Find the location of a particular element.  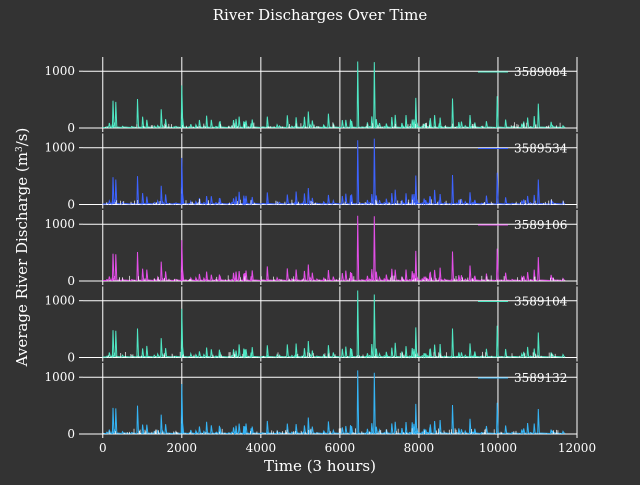

x-tick-label: 8000 is located at coordinates (419, 448).